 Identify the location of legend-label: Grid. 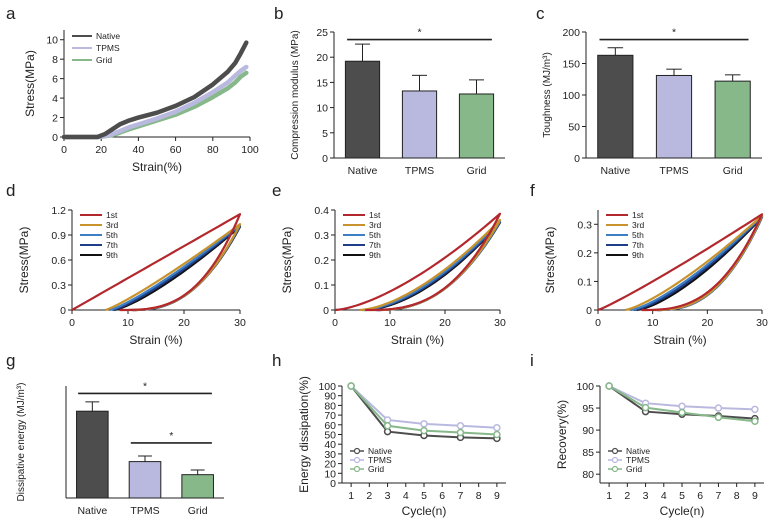
(376, 469).